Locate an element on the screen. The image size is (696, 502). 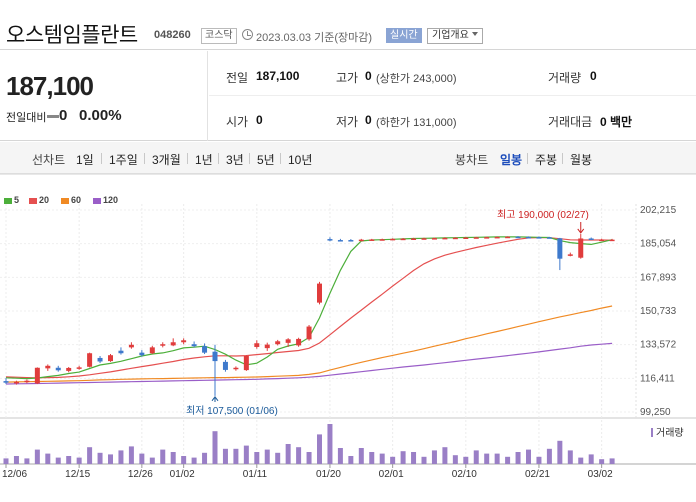
amount-value: 0 백만 is located at coordinates (616, 122).